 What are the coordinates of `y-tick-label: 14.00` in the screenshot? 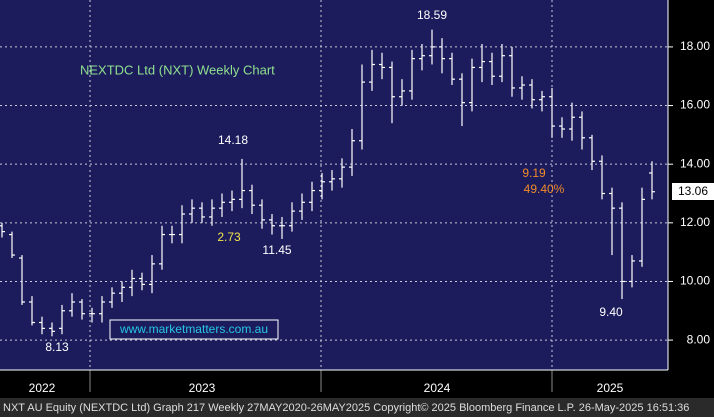 It's located at (695, 163).